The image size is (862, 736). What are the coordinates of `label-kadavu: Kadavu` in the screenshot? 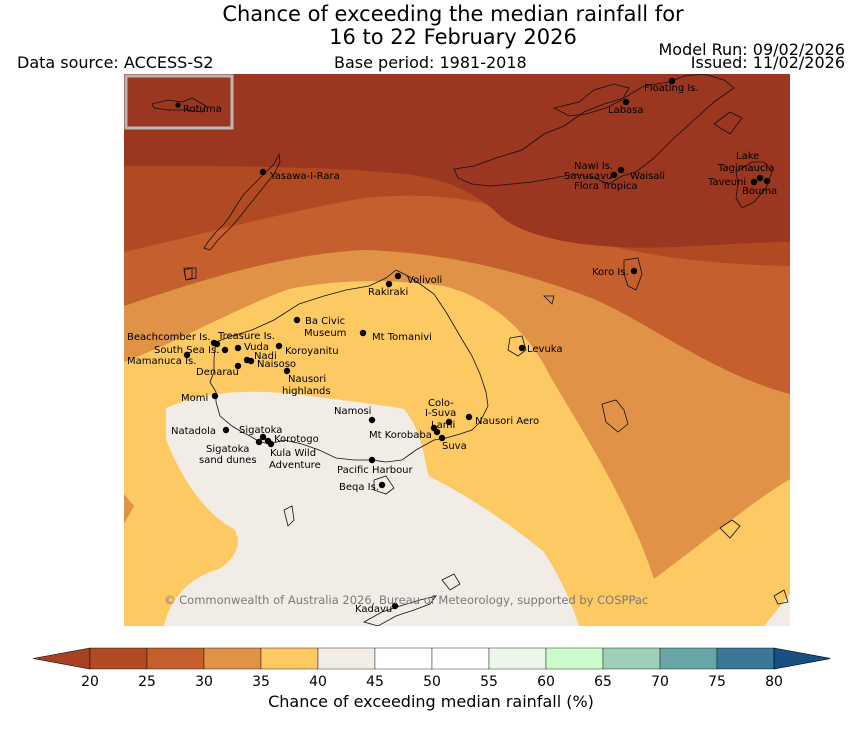 It's located at (373, 609).